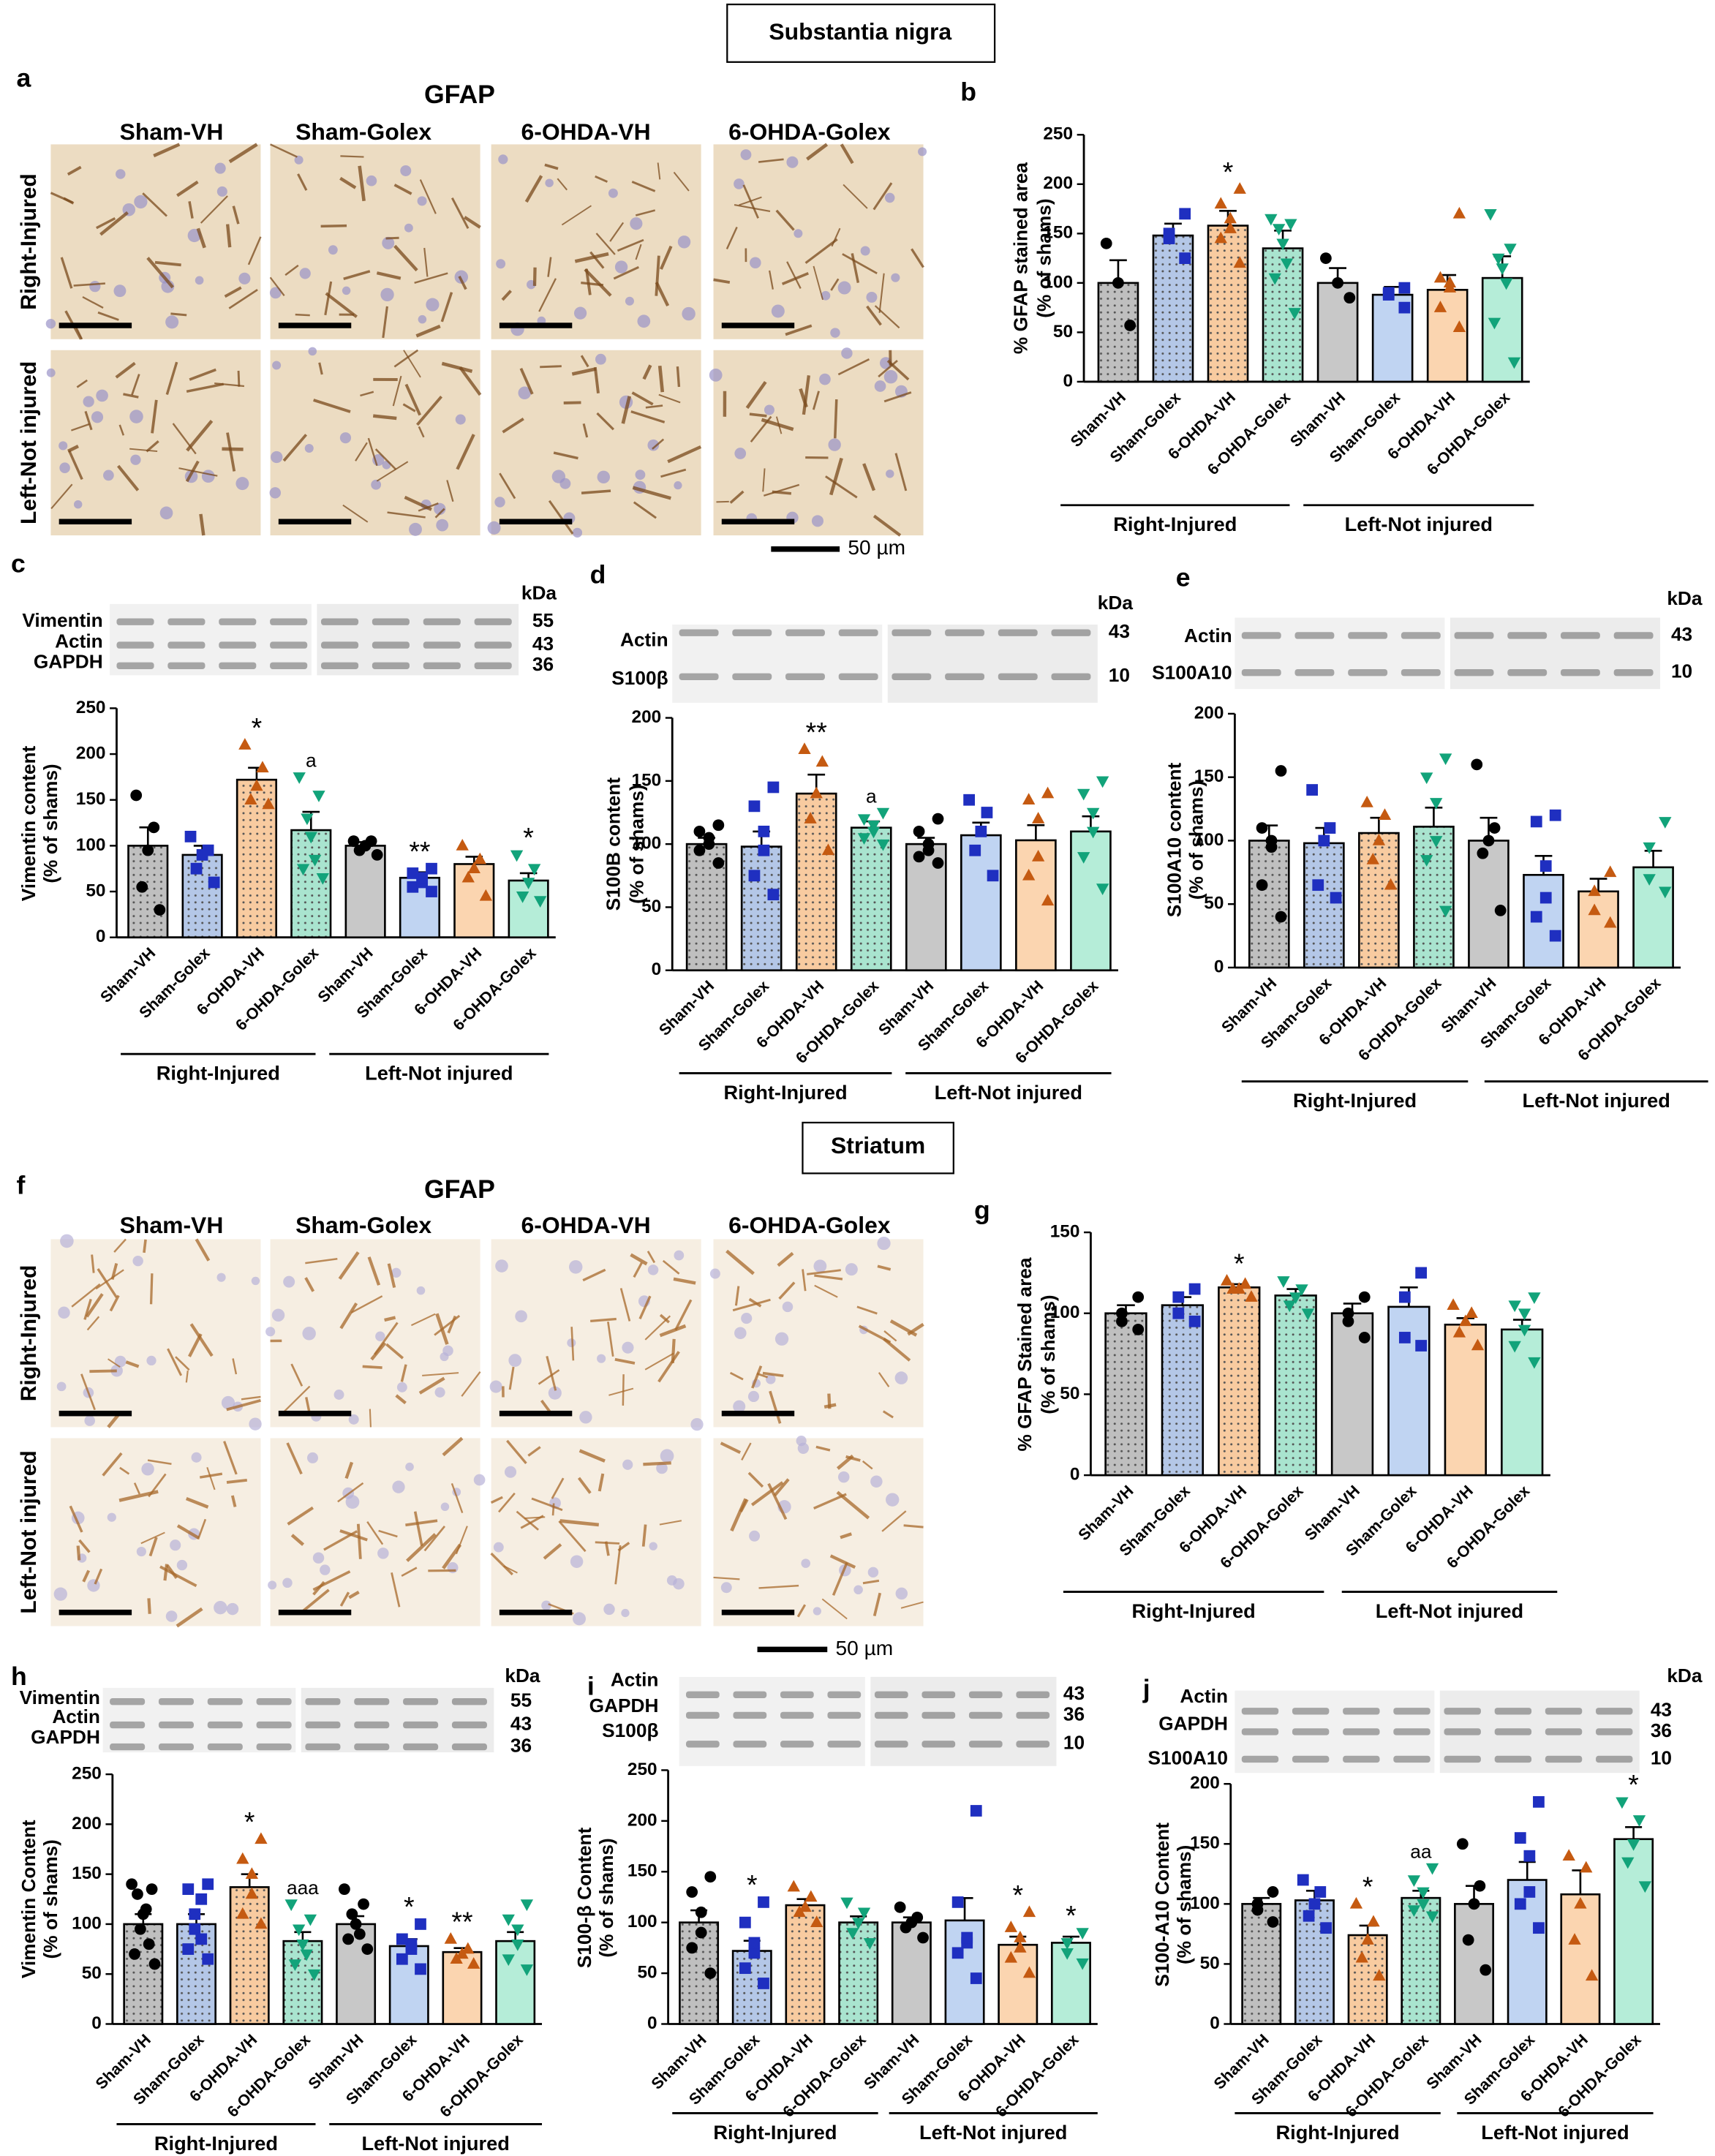 Image resolution: width=1715 pixels, height=2156 pixels. What do you see at coordinates (420, 851) in the screenshot?
I see `significance: **` at bounding box center [420, 851].